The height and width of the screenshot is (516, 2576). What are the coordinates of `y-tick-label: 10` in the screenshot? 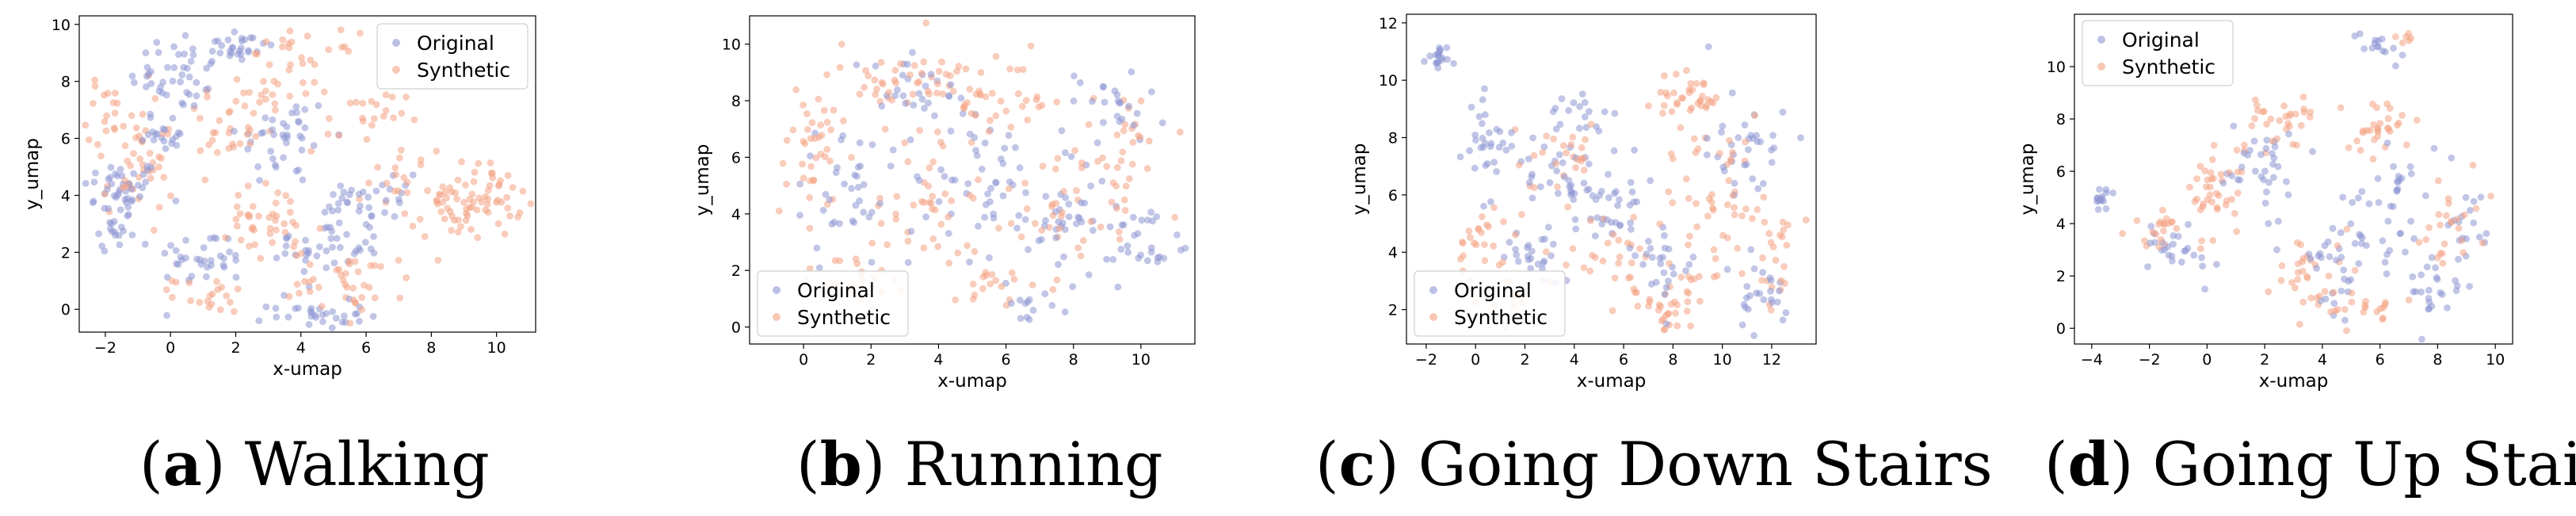 It's located at (1388, 81).